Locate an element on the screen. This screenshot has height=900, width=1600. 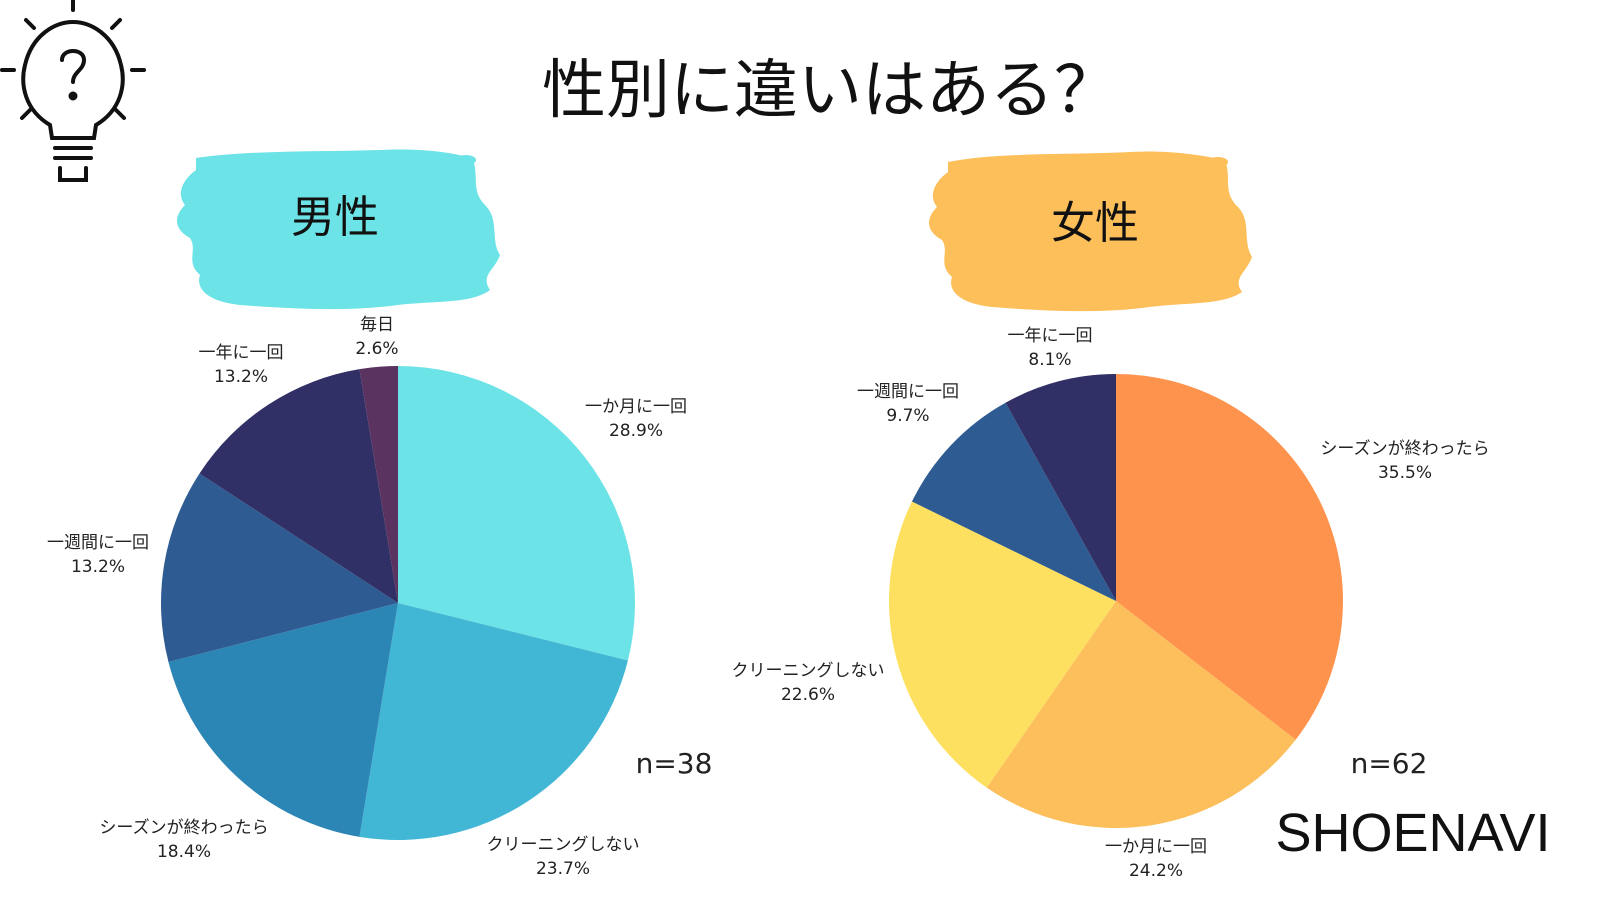
male-label-3-name: 一週間に一回 is located at coordinates (98, 543).